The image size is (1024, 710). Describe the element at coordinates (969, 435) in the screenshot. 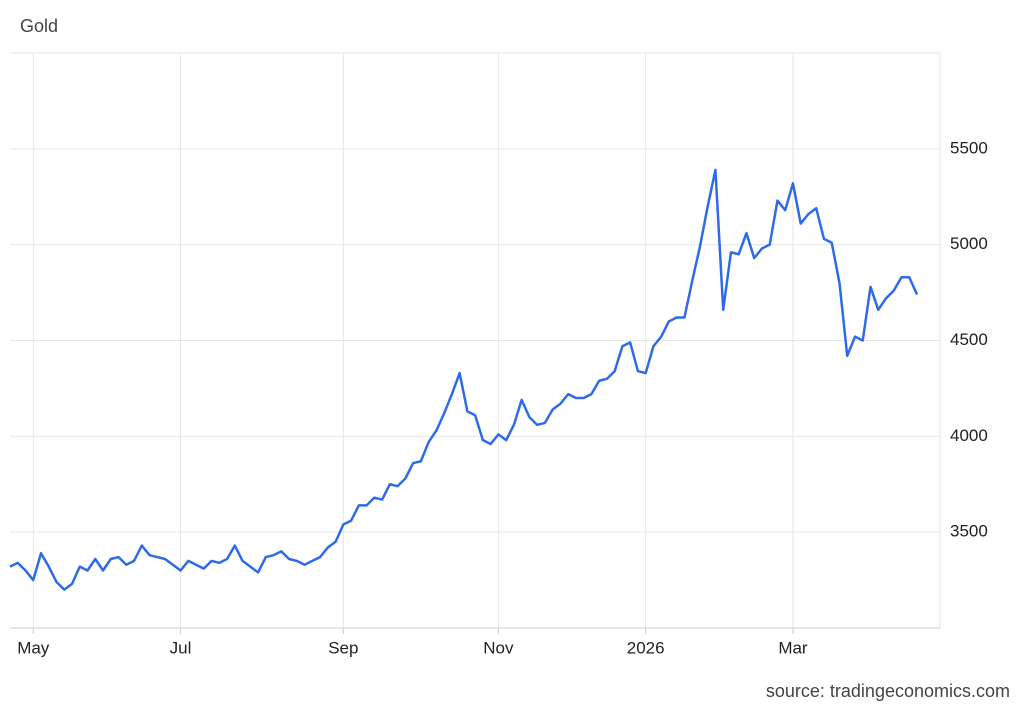

I see `y-tick-label: 4000` at that location.